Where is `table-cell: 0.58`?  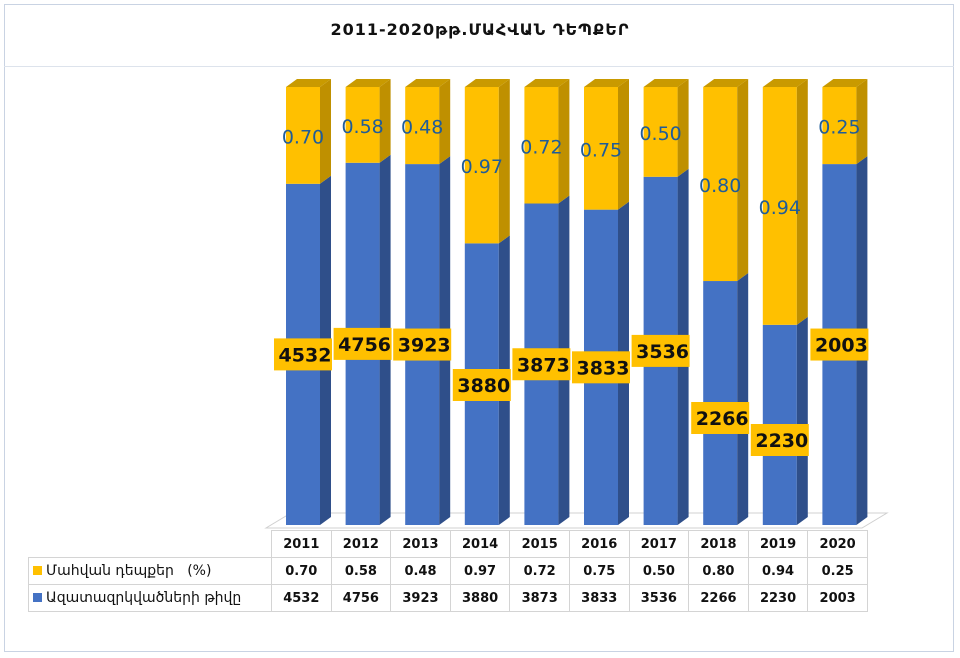
table-cell: 0.58 is located at coordinates (361, 571).